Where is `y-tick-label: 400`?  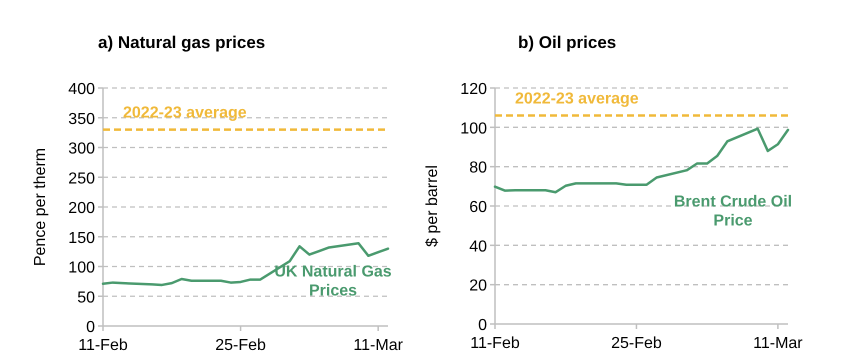 y-tick-label: 400 is located at coordinates (82, 89).